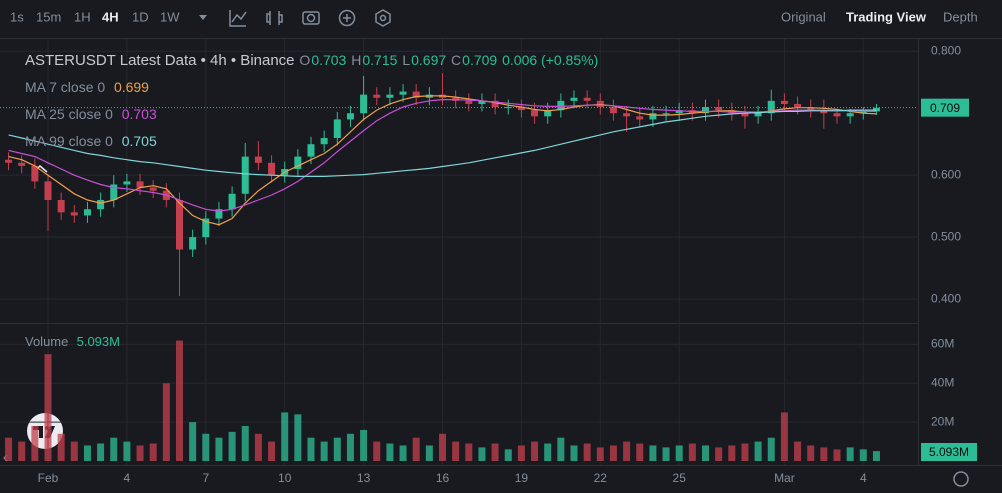 This screenshot has height=493, width=1002. I want to click on x-tick-label: Feb, so click(48, 478).